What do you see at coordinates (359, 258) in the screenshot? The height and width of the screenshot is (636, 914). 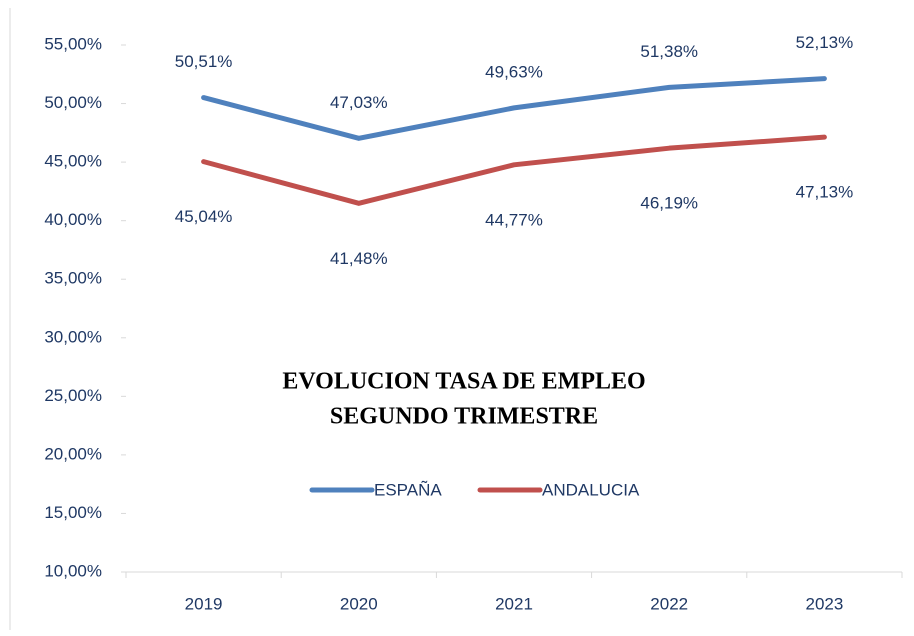 I see `data-label: 41,48%` at bounding box center [359, 258].